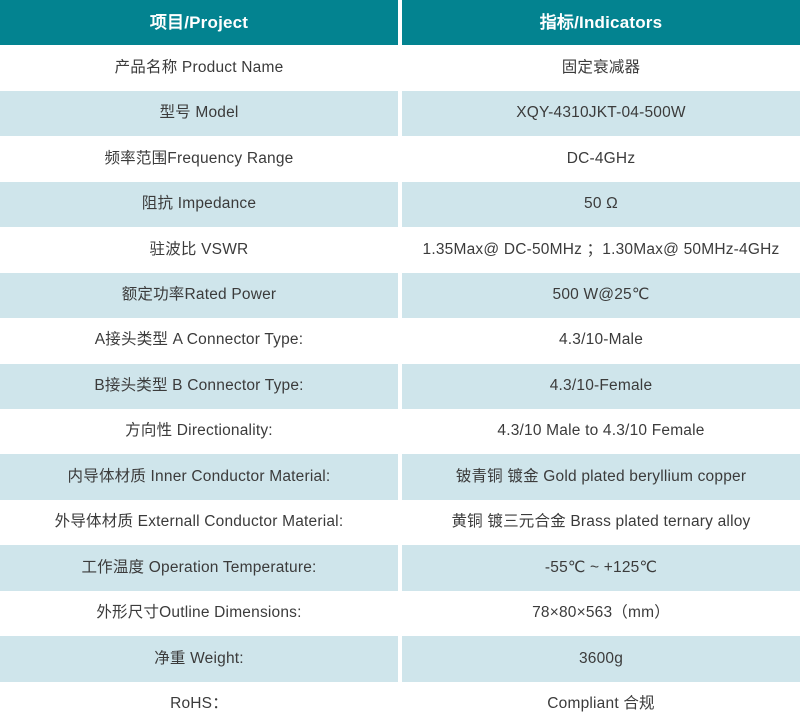 Image resolution: width=800 pixels, height=727 pixels. I want to click on table-header-row: 项目/Project 指标/Indicators, so click(400, 23).